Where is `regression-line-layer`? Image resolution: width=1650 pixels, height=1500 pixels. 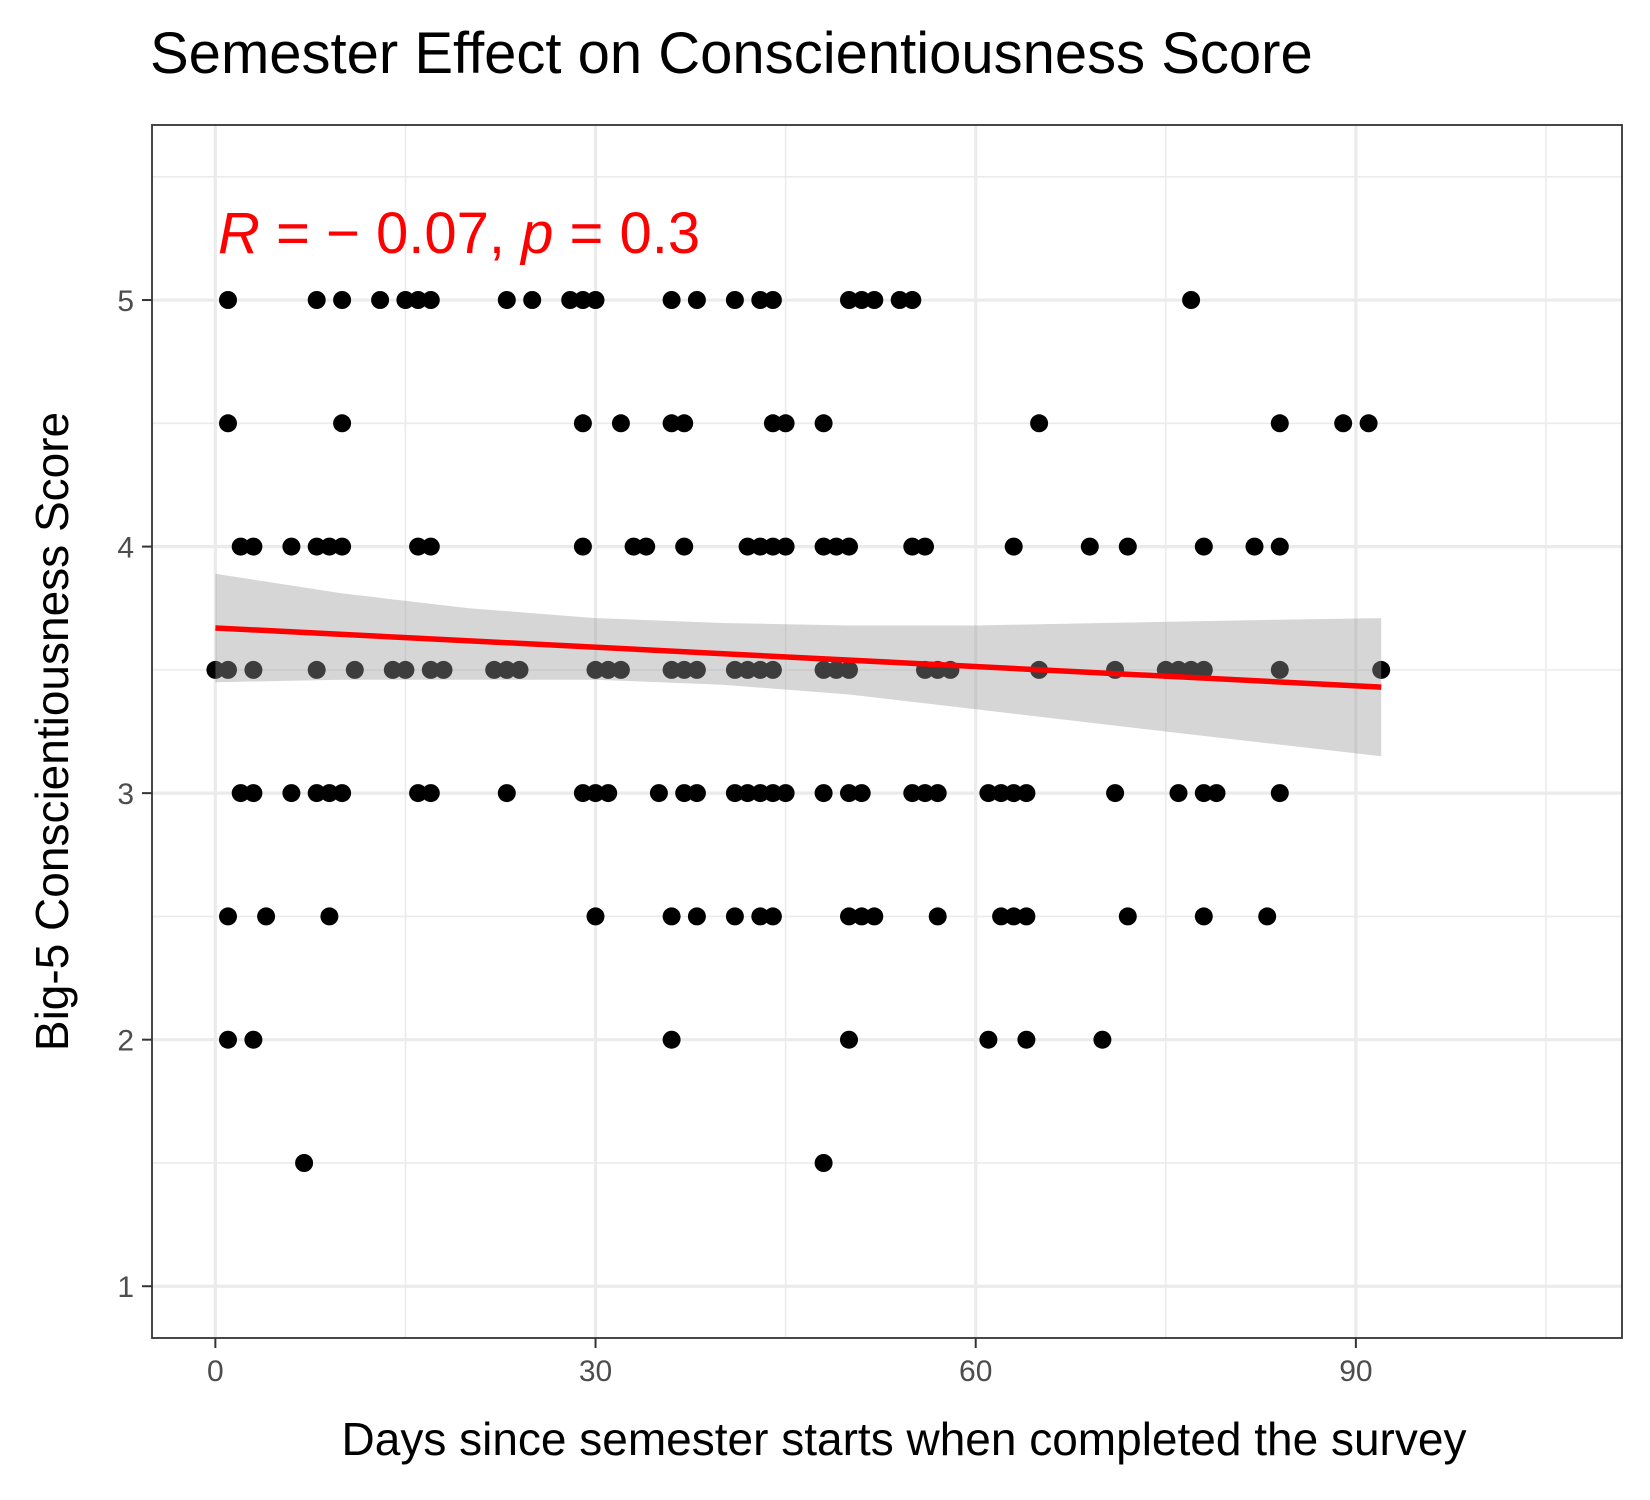
regression-line-layer is located at coordinates (798, 657).